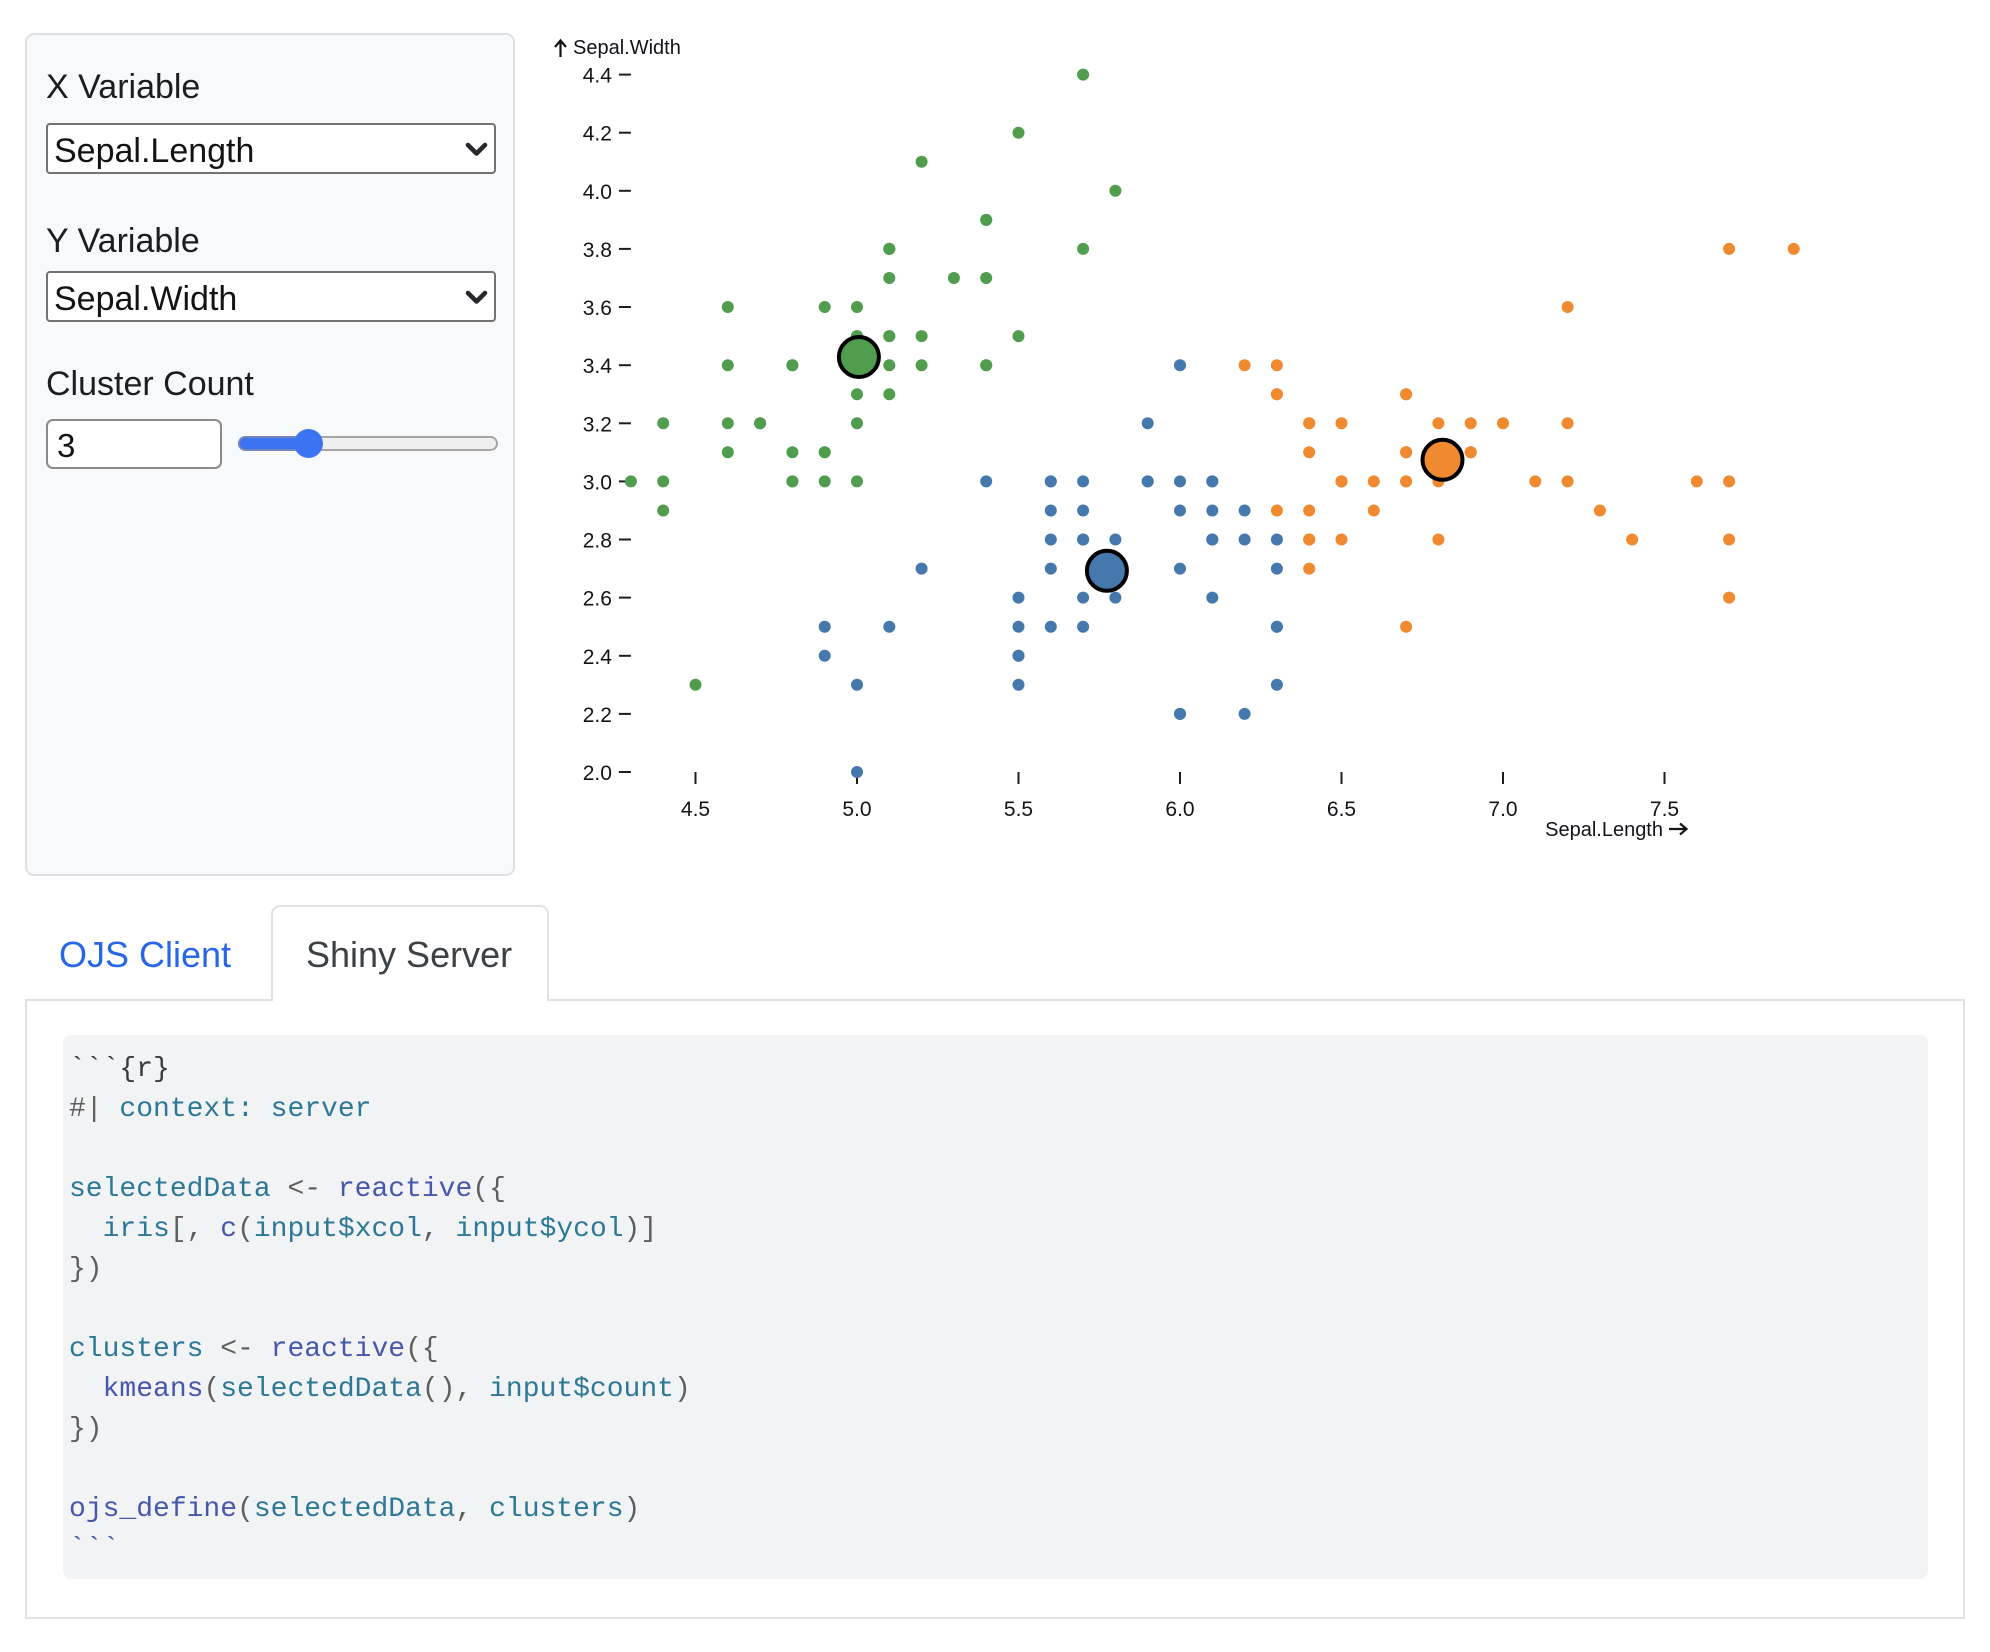 Image resolution: width=1990 pixels, height=1652 pixels. I want to click on svg-text: 3.4, so click(598, 366).